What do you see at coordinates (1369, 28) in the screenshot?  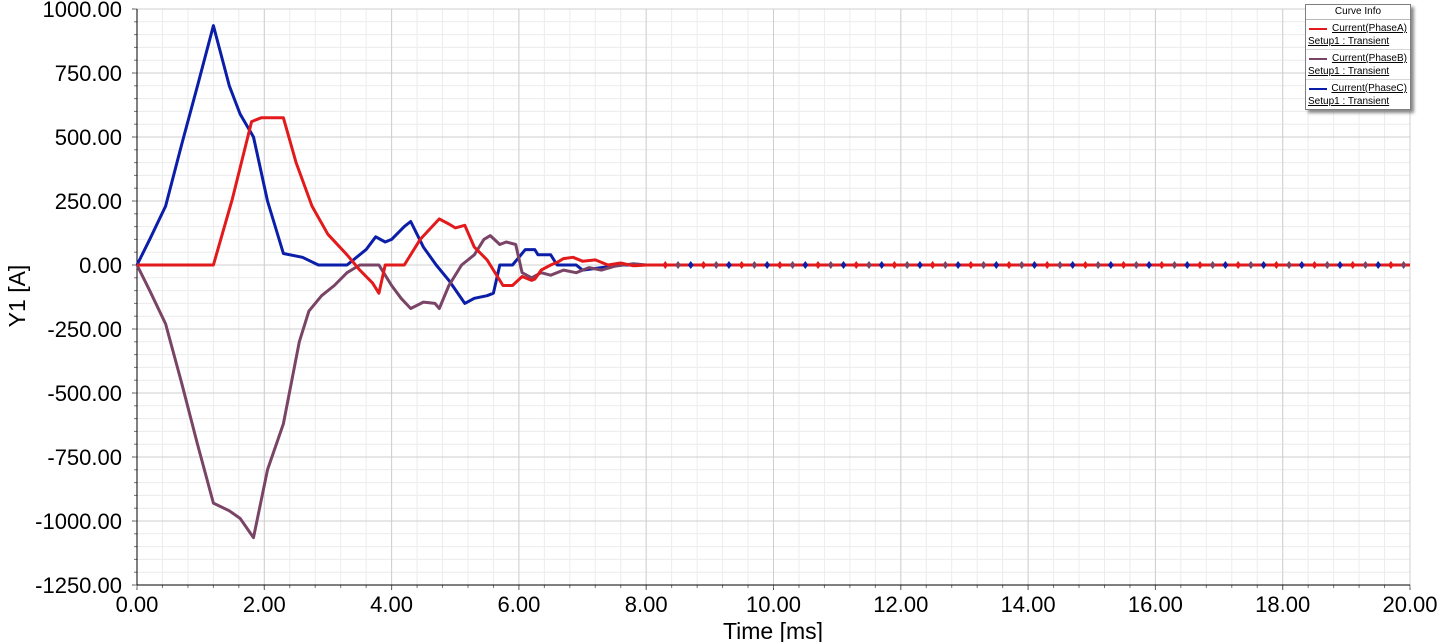 I see `legend-series-name: Current(PhaseA)` at bounding box center [1369, 28].